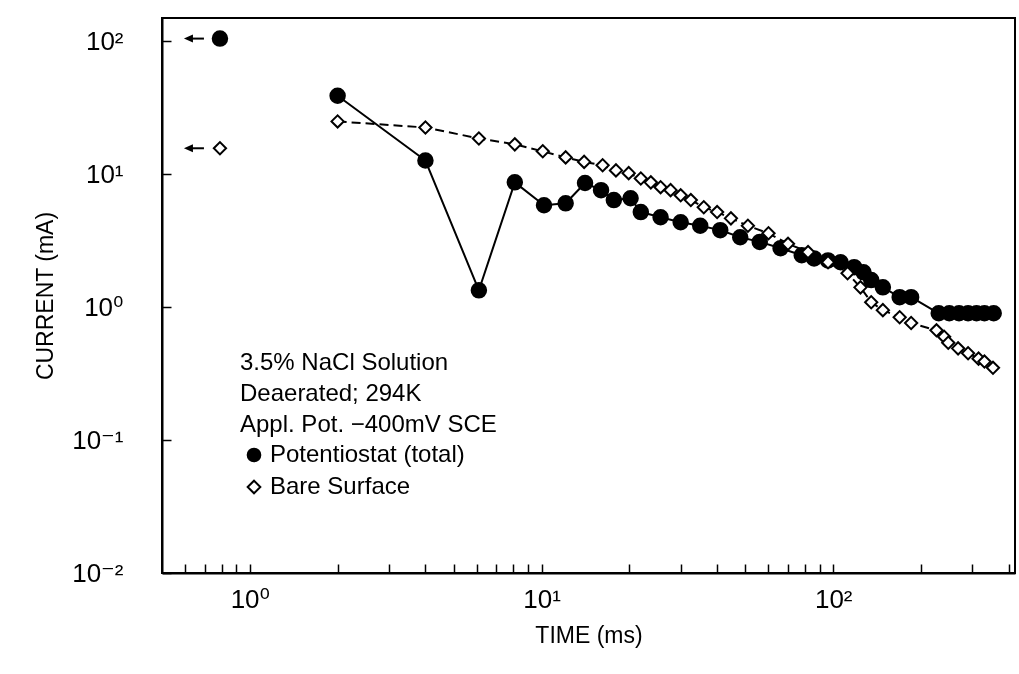 This screenshot has height=674, width=1019. Describe the element at coordinates (367, 453) in the screenshot. I see `legend-label: Potentiostat (total)` at that location.